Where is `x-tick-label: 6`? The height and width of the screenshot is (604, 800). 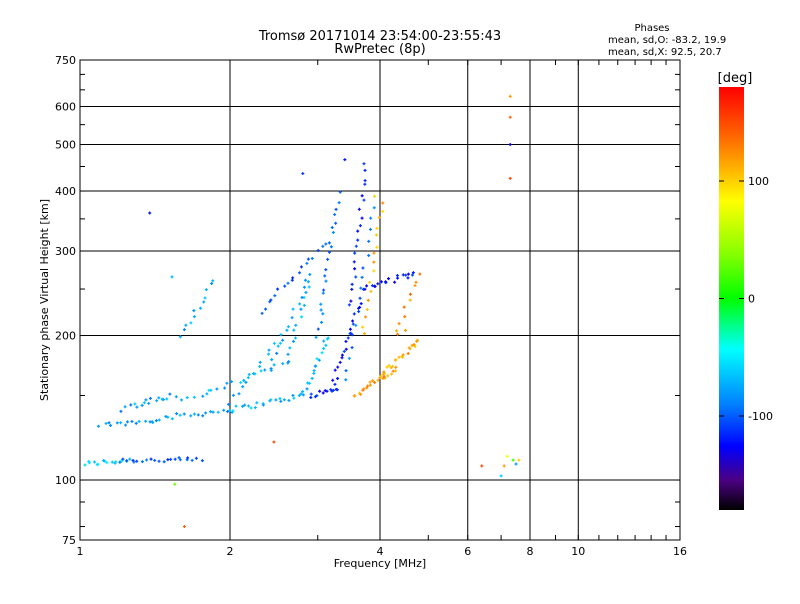
x-tick-label: 6 is located at coordinates (467, 551).